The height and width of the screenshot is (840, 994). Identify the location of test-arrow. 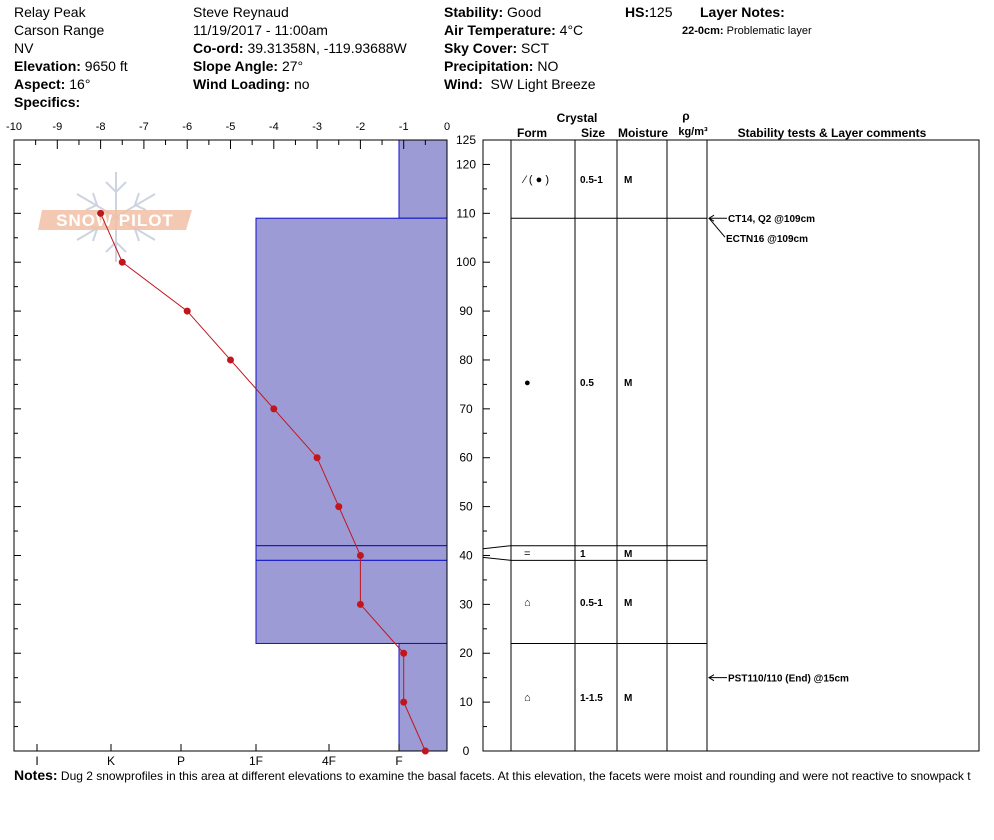
(717, 227).